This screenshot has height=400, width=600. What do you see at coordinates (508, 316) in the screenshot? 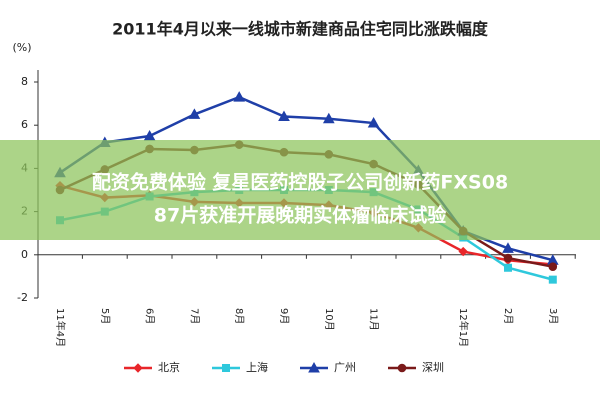
I see `x-tick-label: 2月` at bounding box center [508, 316].